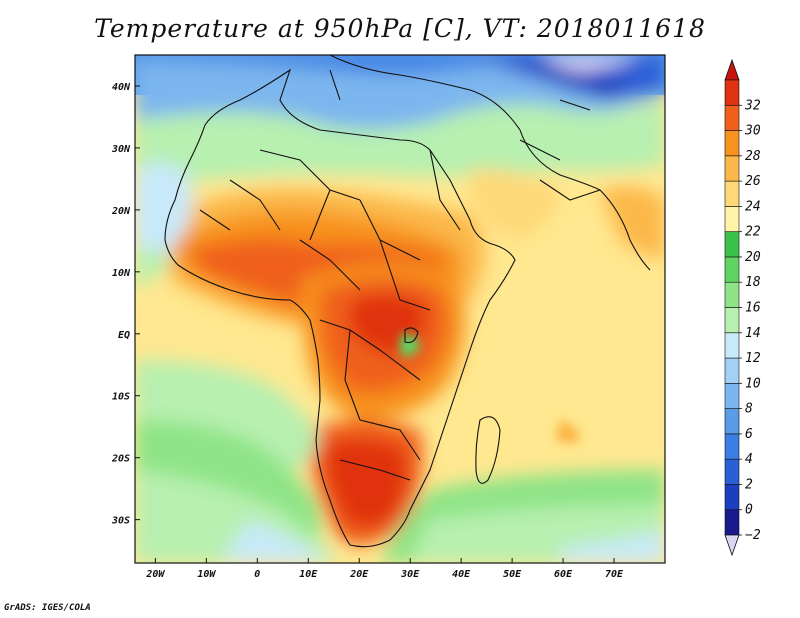 The image size is (800, 618). What do you see at coordinates (753, 383) in the screenshot?
I see `colorbar-label: 10` at bounding box center [753, 383].